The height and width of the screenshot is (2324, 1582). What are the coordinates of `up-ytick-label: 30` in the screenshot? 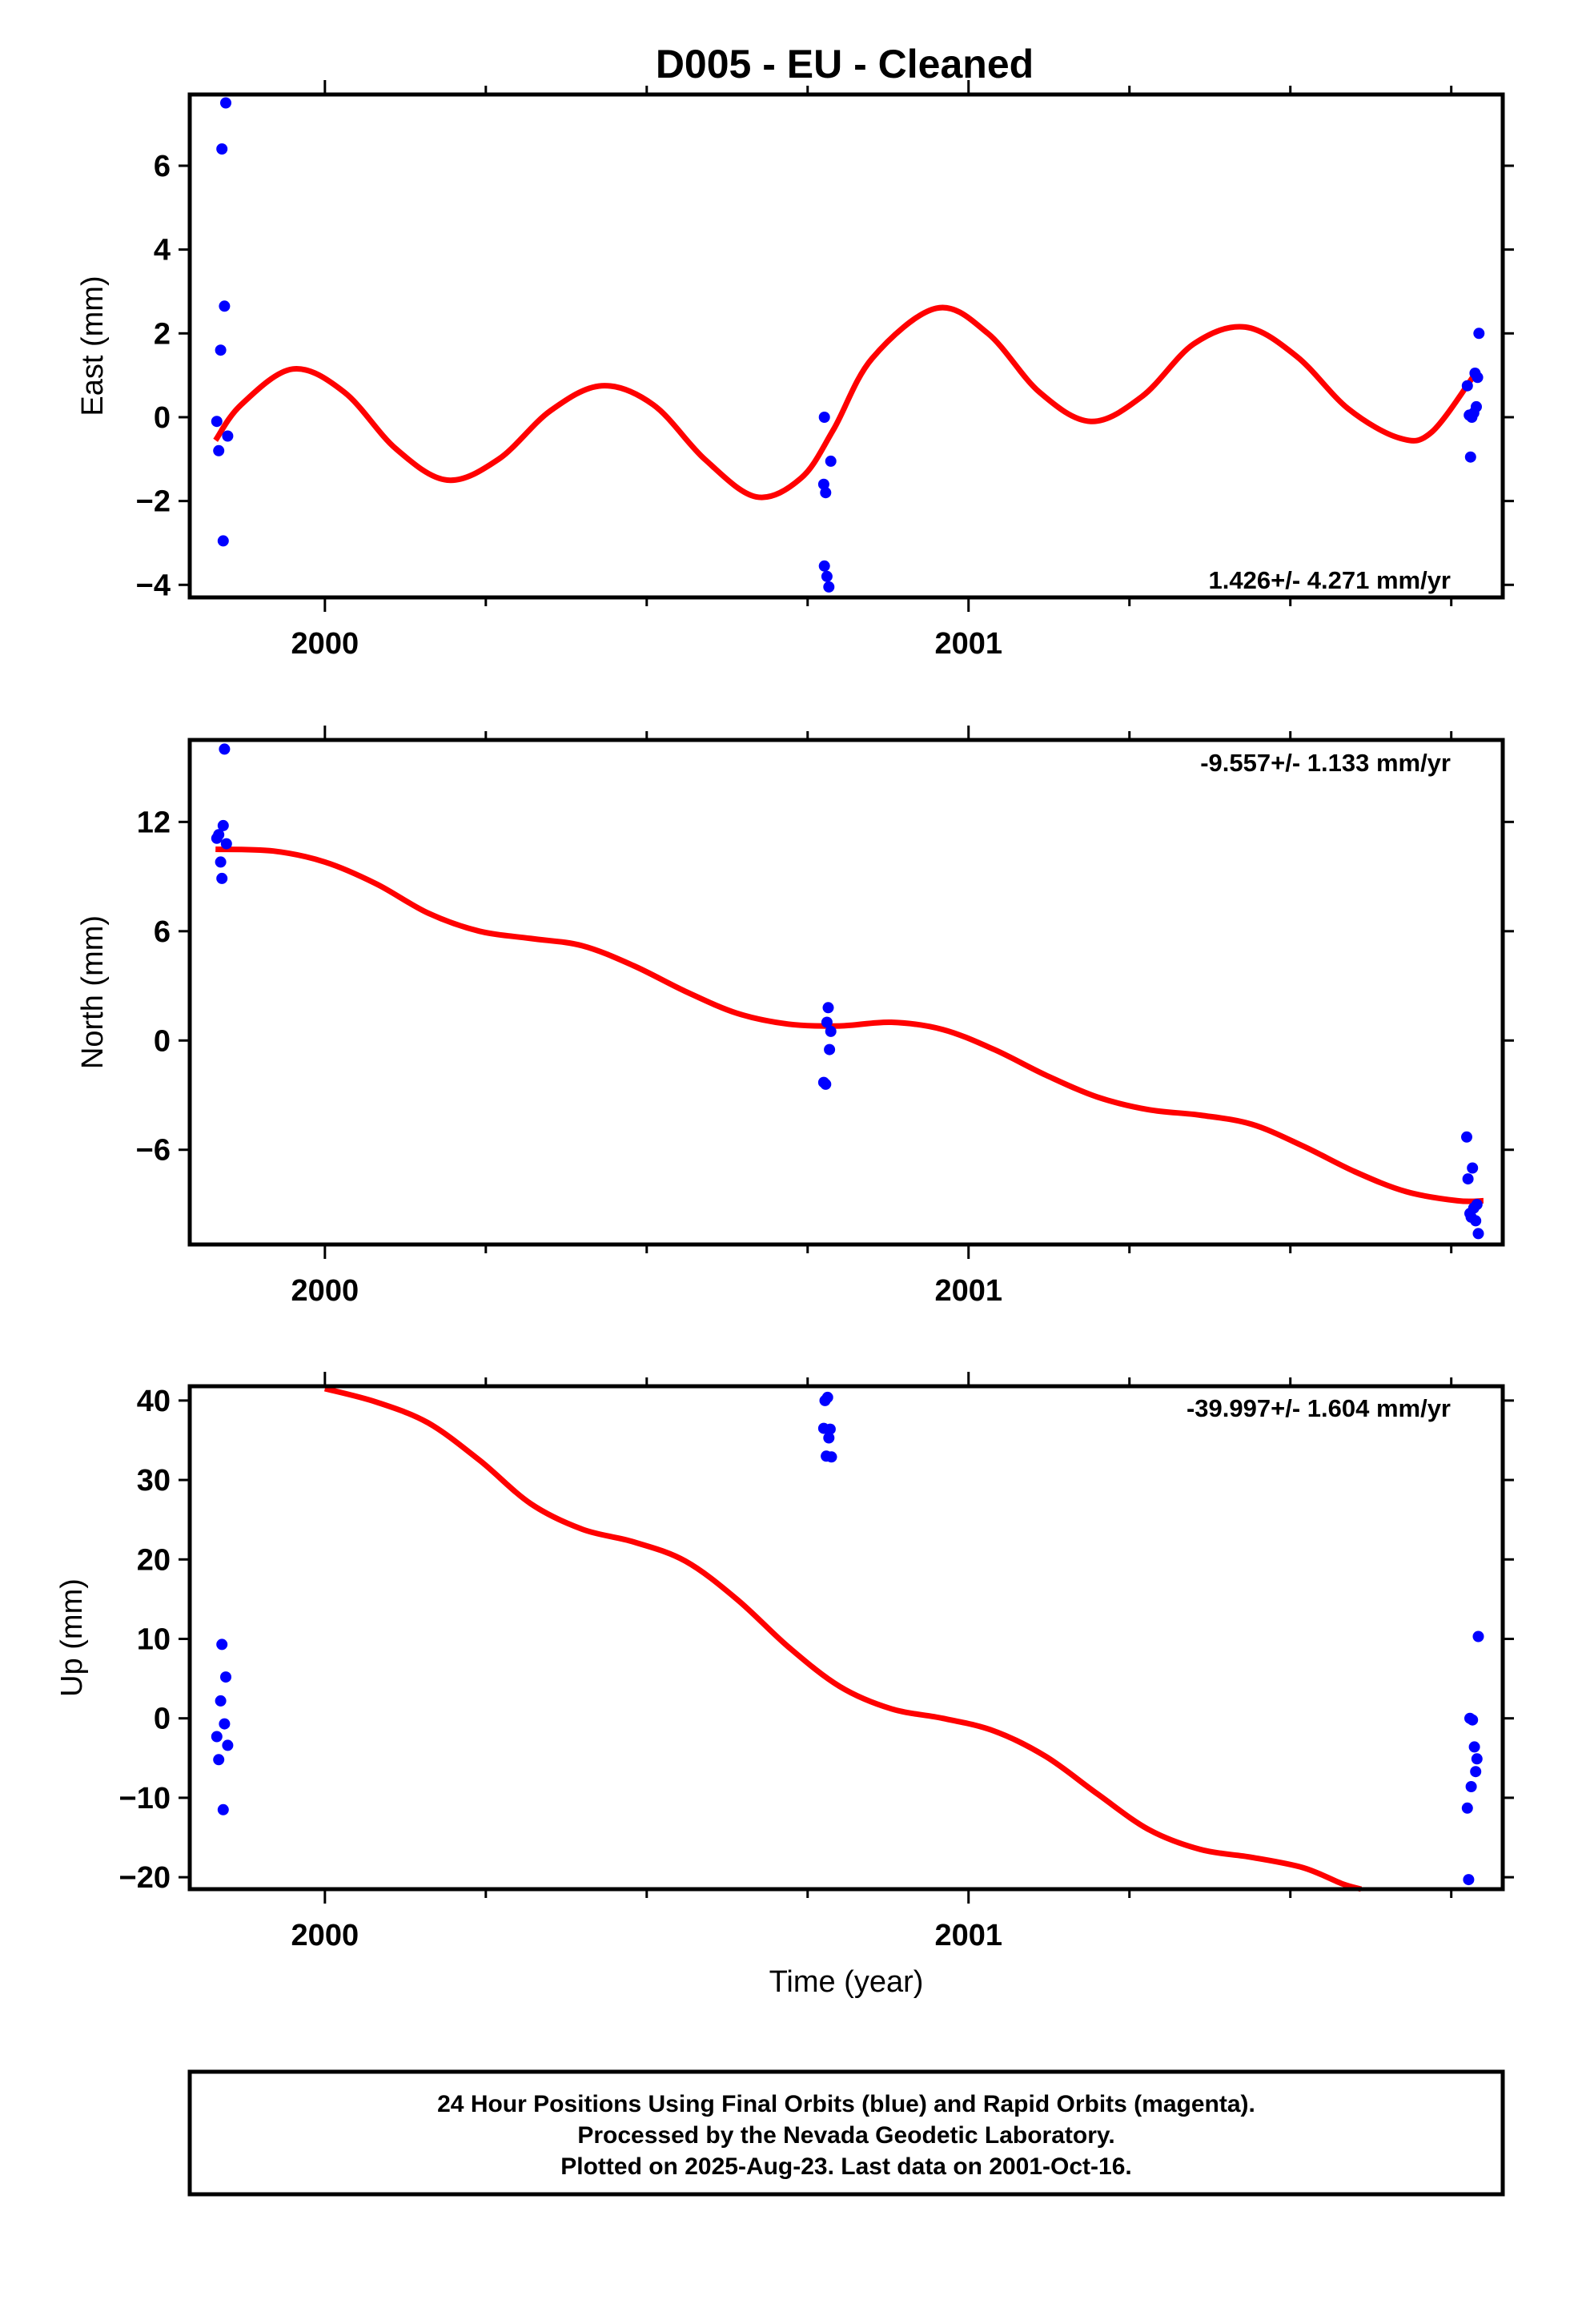 It's located at (154, 1481).